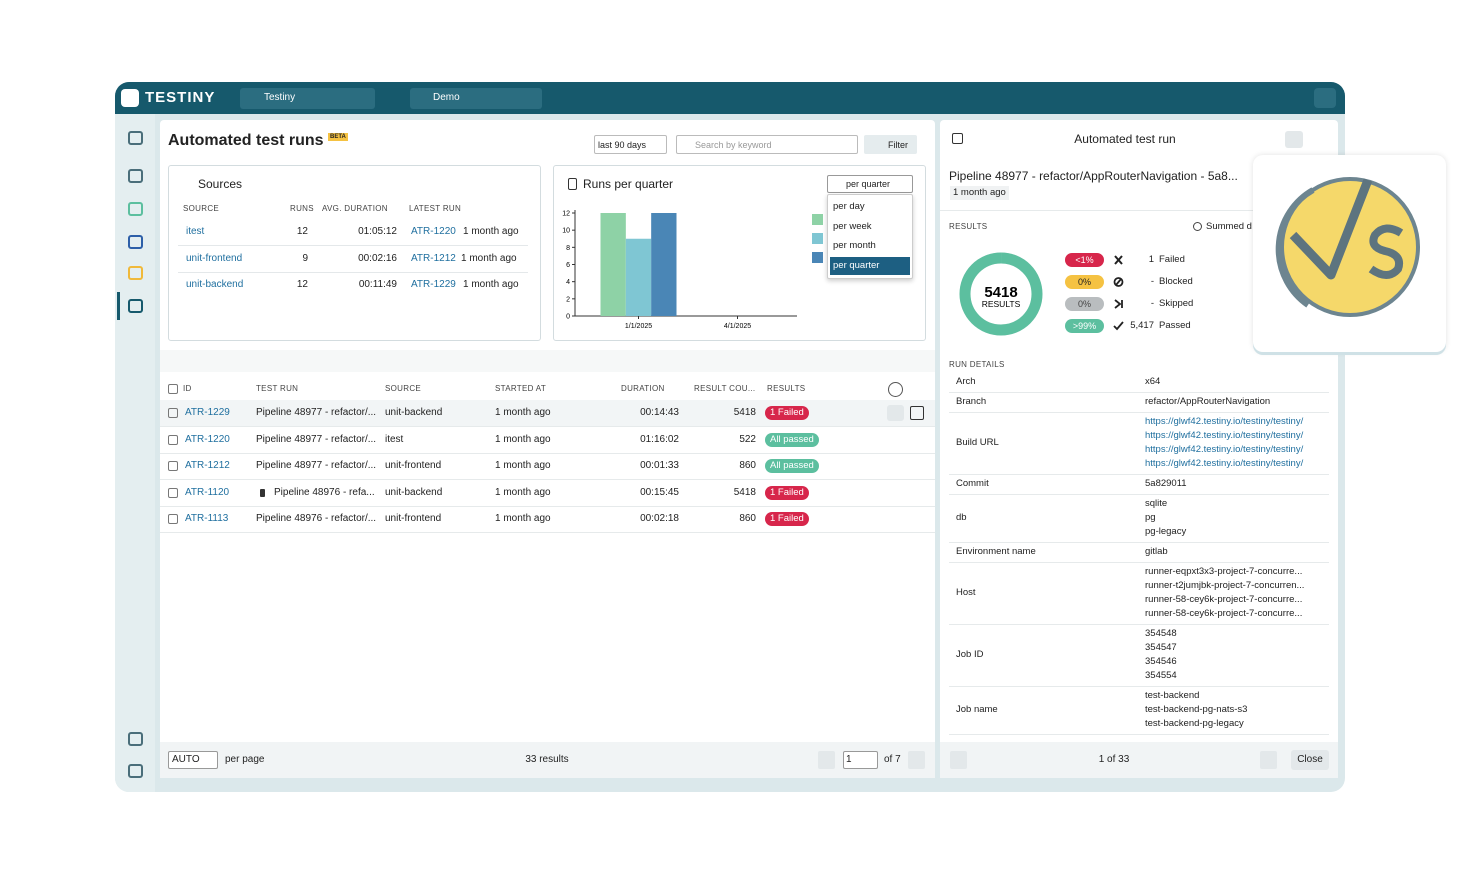 The width and height of the screenshot is (1460, 873). Describe the element at coordinates (860, 760) in the screenshot. I see `page-select` at that location.